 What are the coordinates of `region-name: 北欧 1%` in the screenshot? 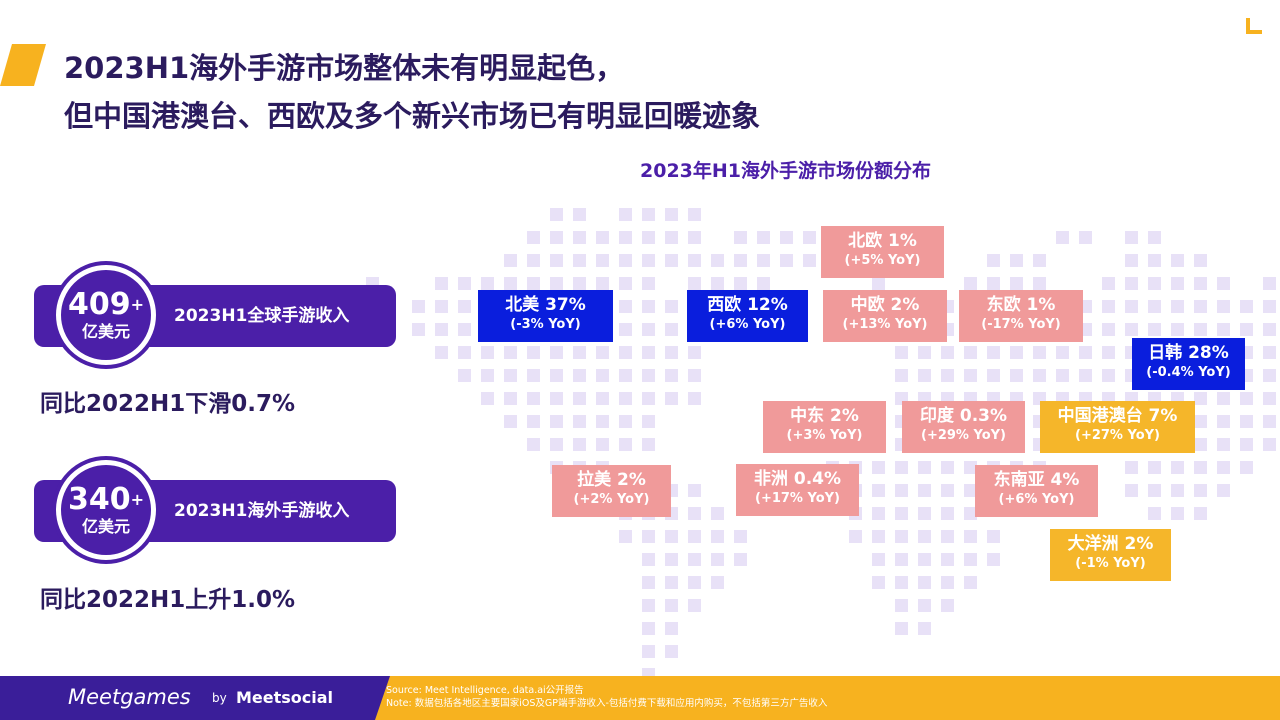 It's located at (882, 241).